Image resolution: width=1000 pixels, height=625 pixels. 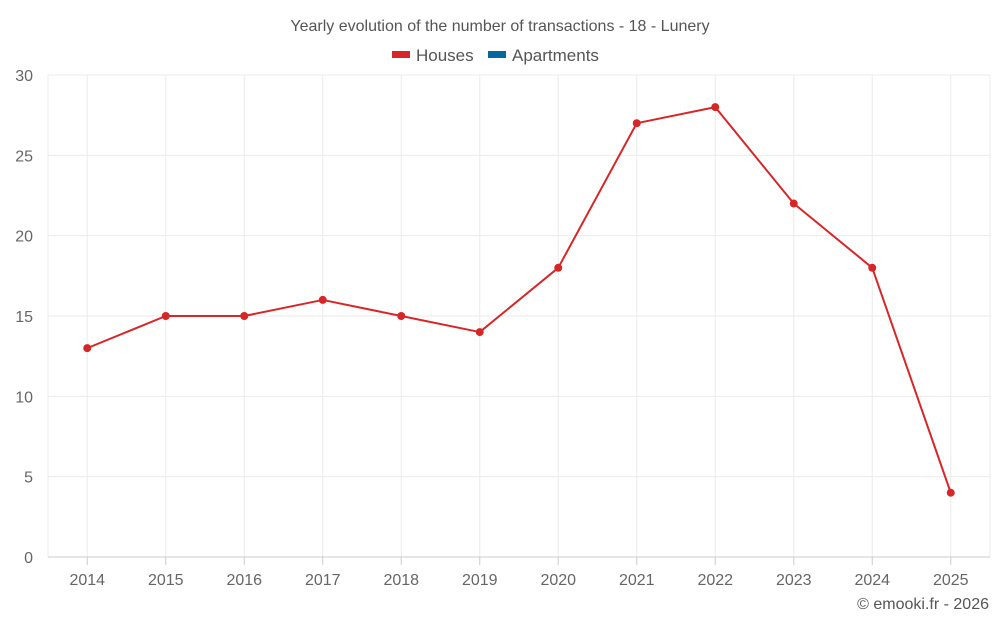 I want to click on y-tick-label: 30, so click(x=24, y=76).